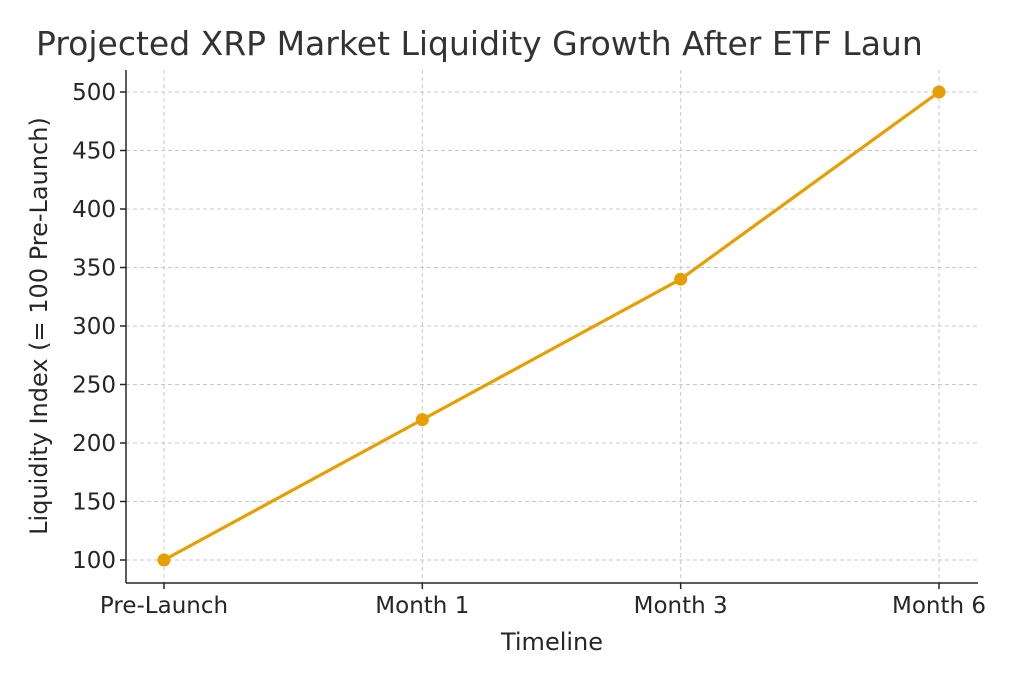 The image size is (1024, 683). Describe the element at coordinates (94, 210) in the screenshot. I see `y-tick-label: 400` at that location.